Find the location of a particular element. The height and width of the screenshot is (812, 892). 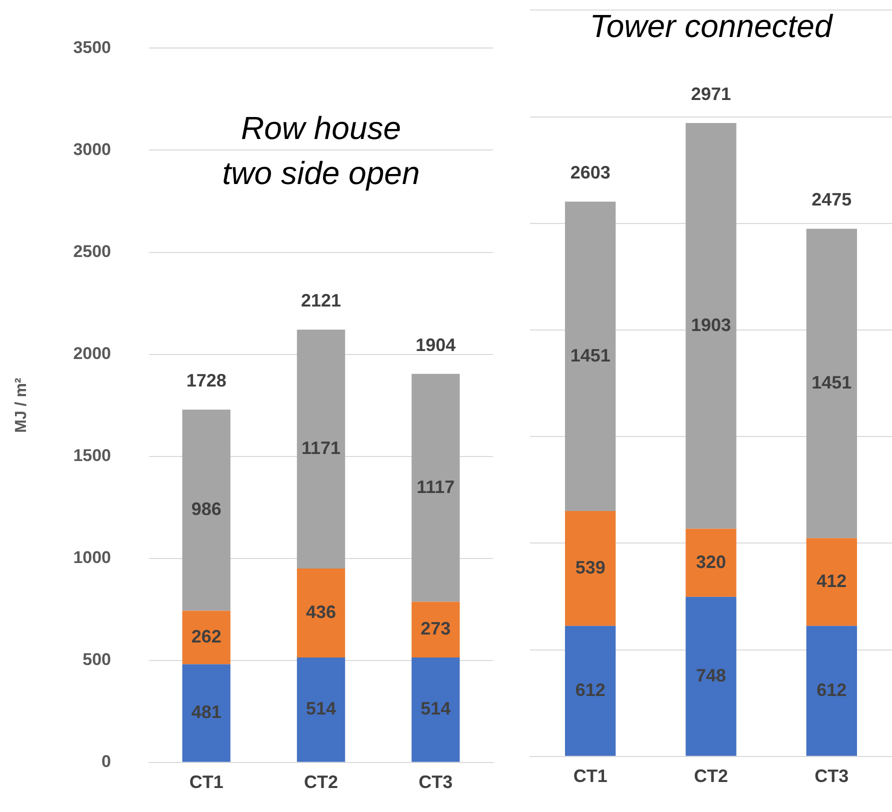

total-label: 2475 is located at coordinates (832, 200).